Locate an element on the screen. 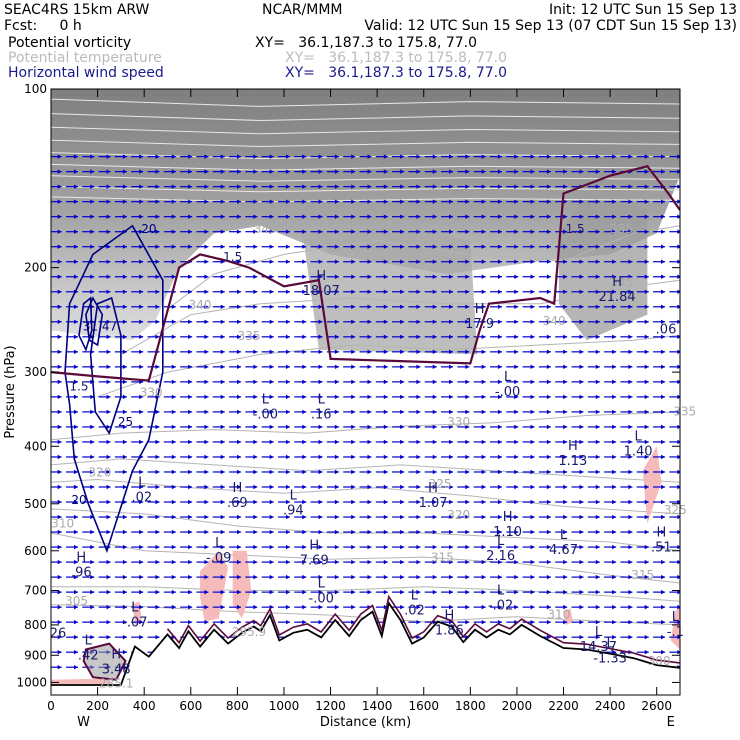 Image resolution: width=740 pixels, height=740 pixels. extremum-value: -.09 is located at coordinates (218, 558).